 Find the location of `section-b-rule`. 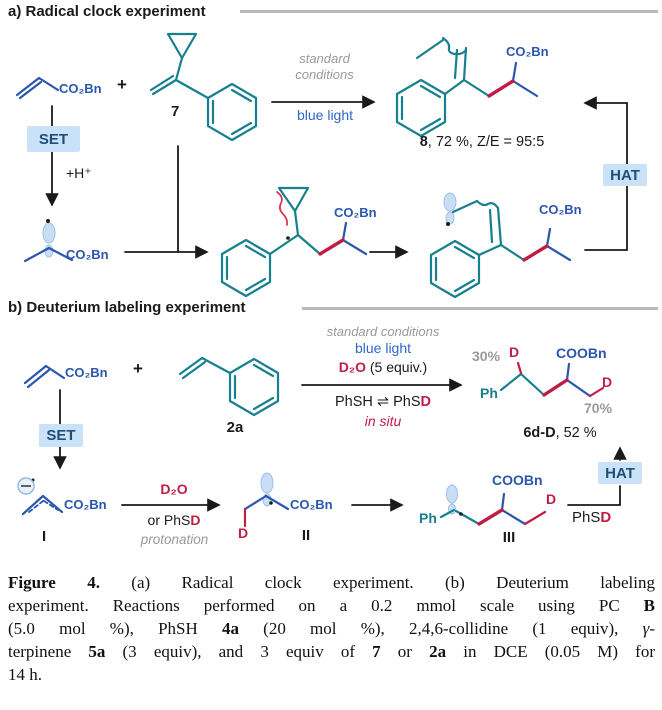

section-b-rule is located at coordinates (480, 308).